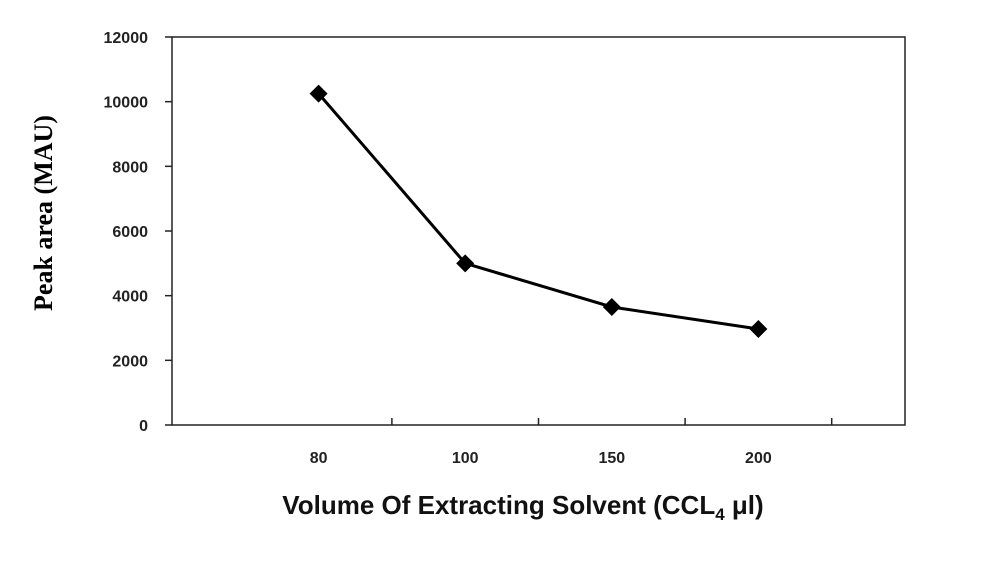 Image resolution: width=1000 pixels, height=581 pixels. What do you see at coordinates (143, 426) in the screenshot?
I see `y-tick-label: 0` at bounding box center [143, 426].